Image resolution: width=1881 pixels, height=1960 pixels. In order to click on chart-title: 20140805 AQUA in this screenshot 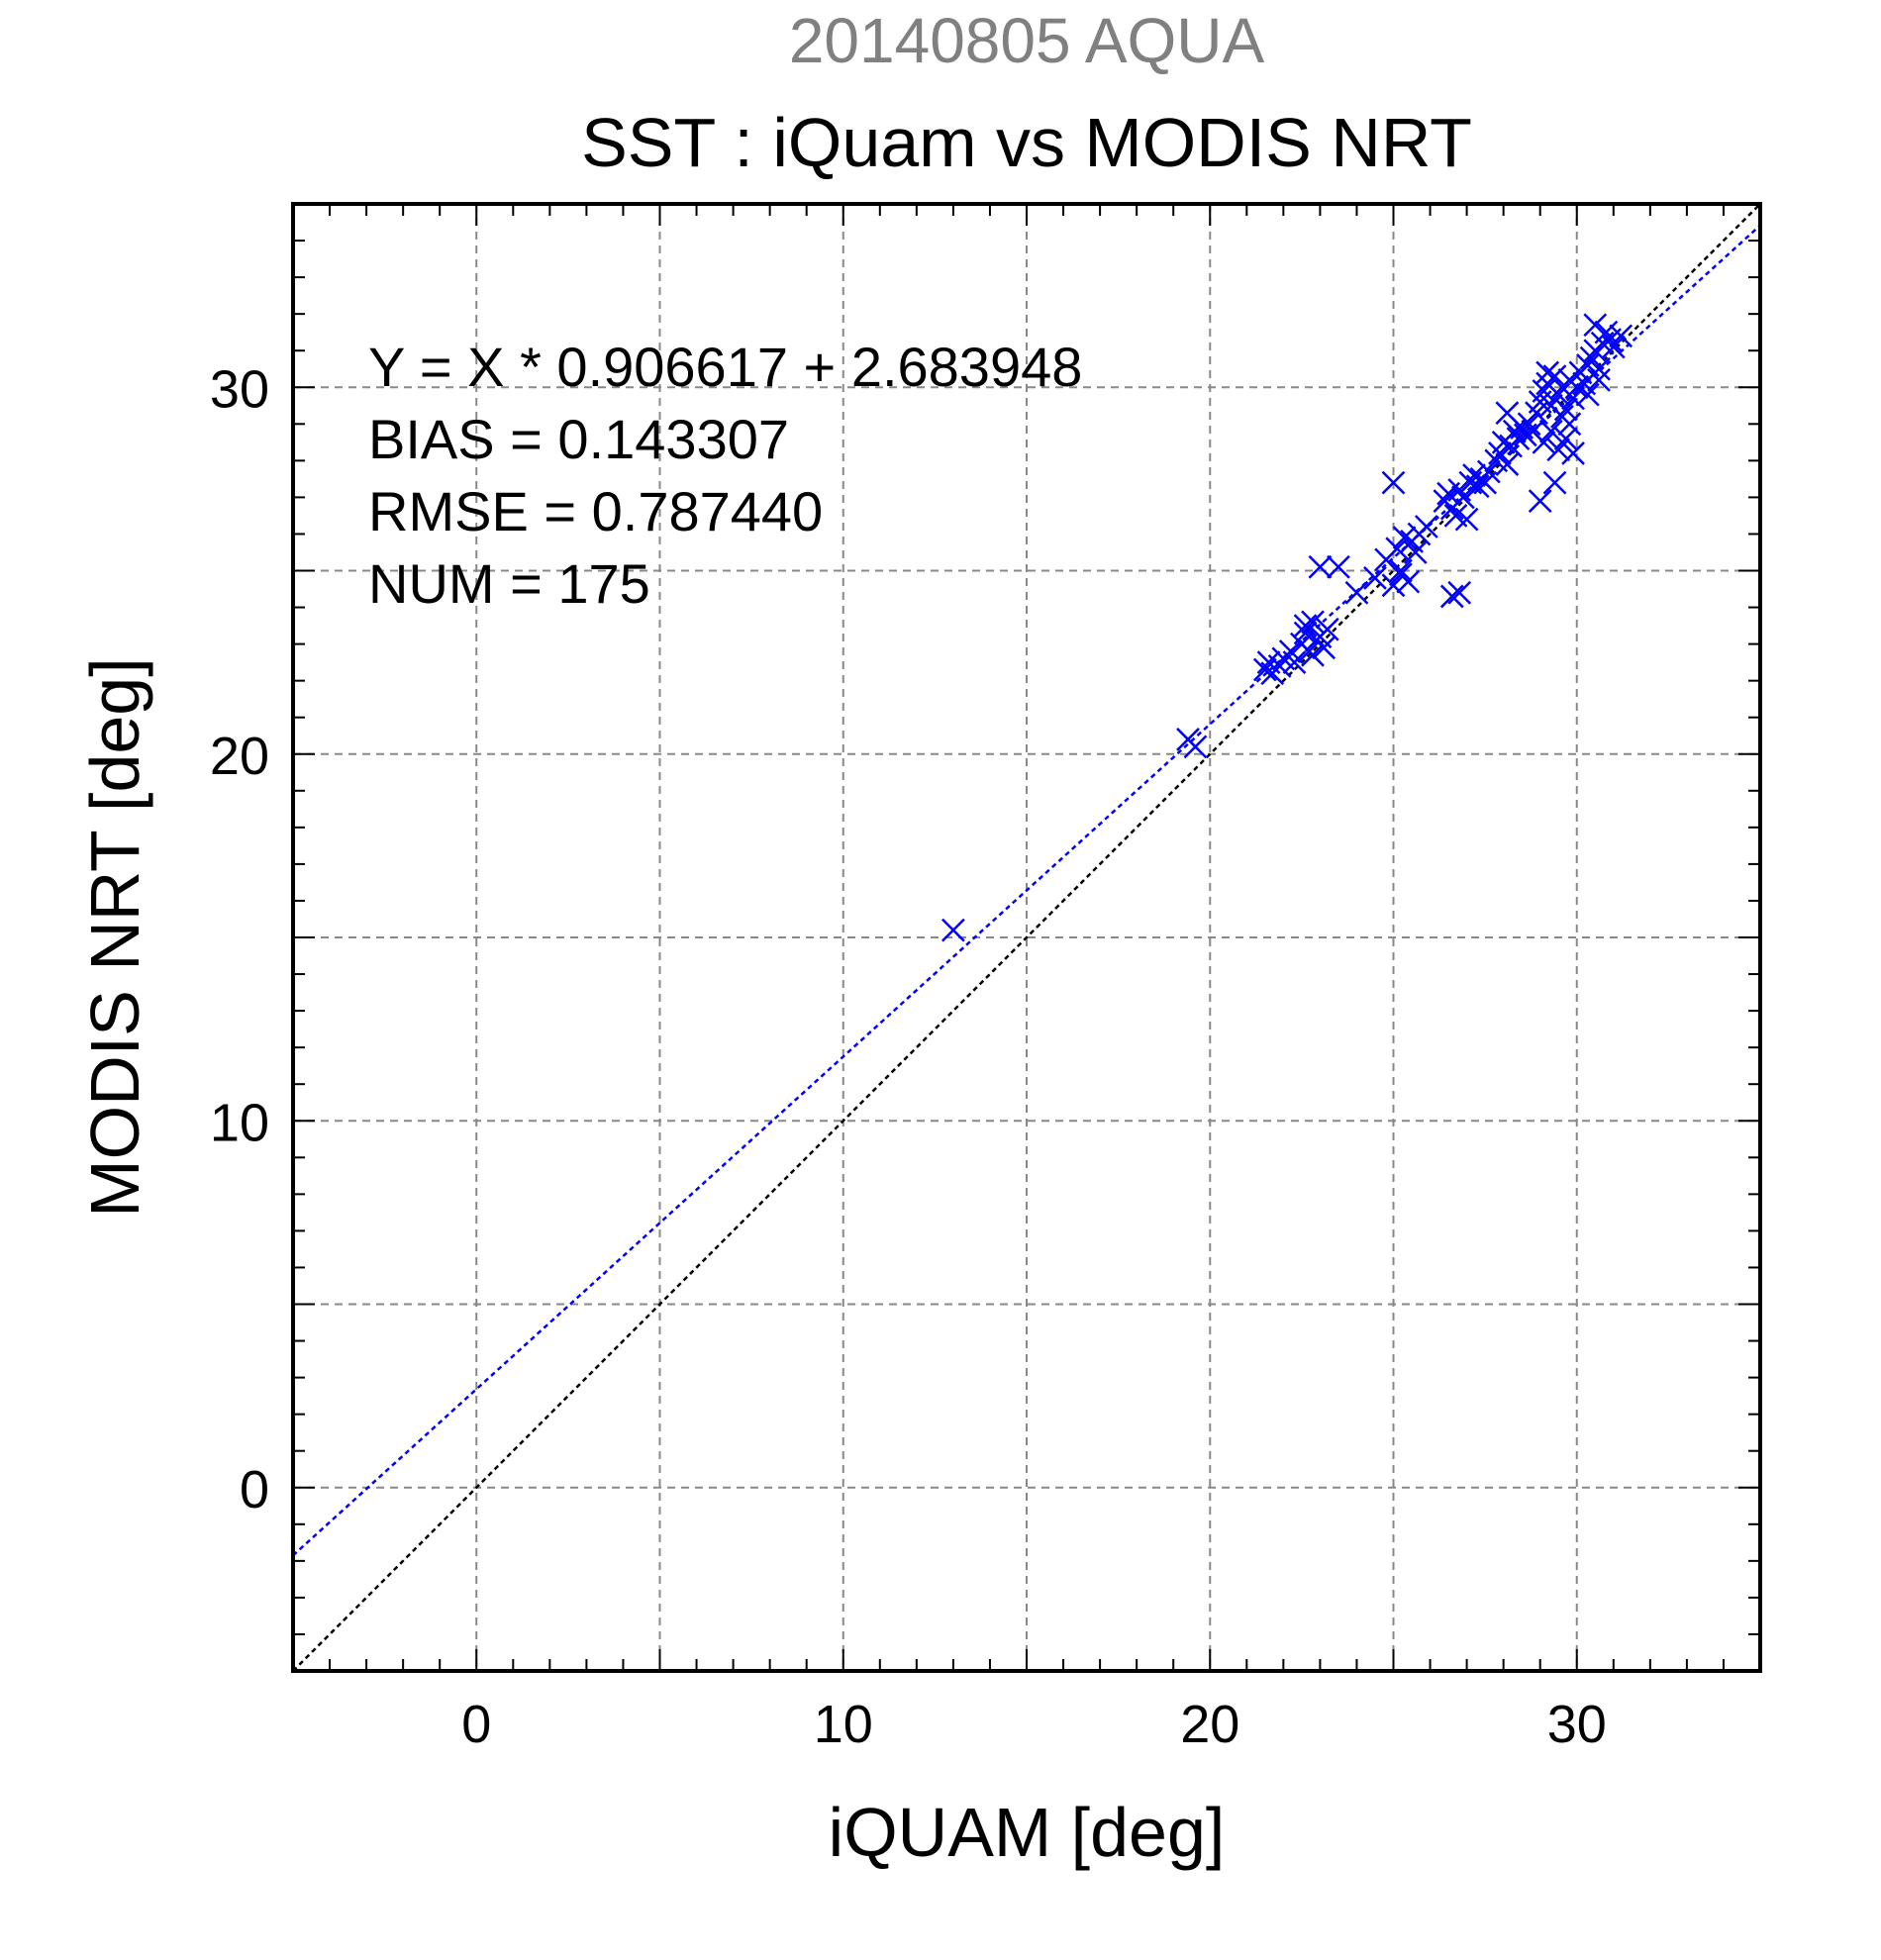, I will do `click(1027, 40)`.